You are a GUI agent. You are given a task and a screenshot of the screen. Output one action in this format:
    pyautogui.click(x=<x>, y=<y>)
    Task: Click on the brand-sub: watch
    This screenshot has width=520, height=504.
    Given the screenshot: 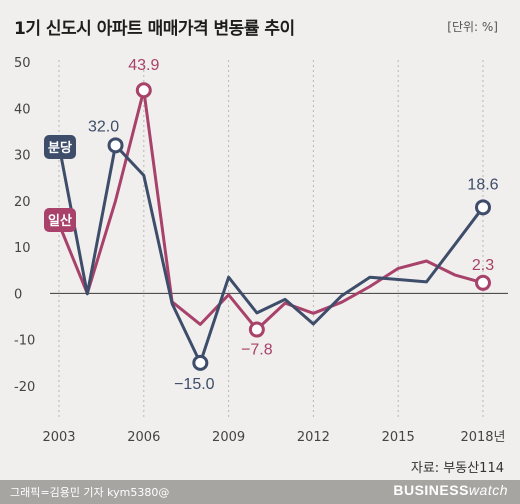 What is the action you would take?
    pyautogui.click(x=488, y=490)
    